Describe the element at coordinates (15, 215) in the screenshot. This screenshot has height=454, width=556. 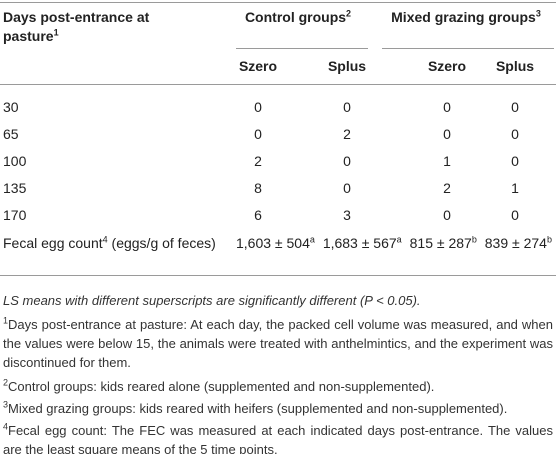
I see `row-label: 170` at that location.